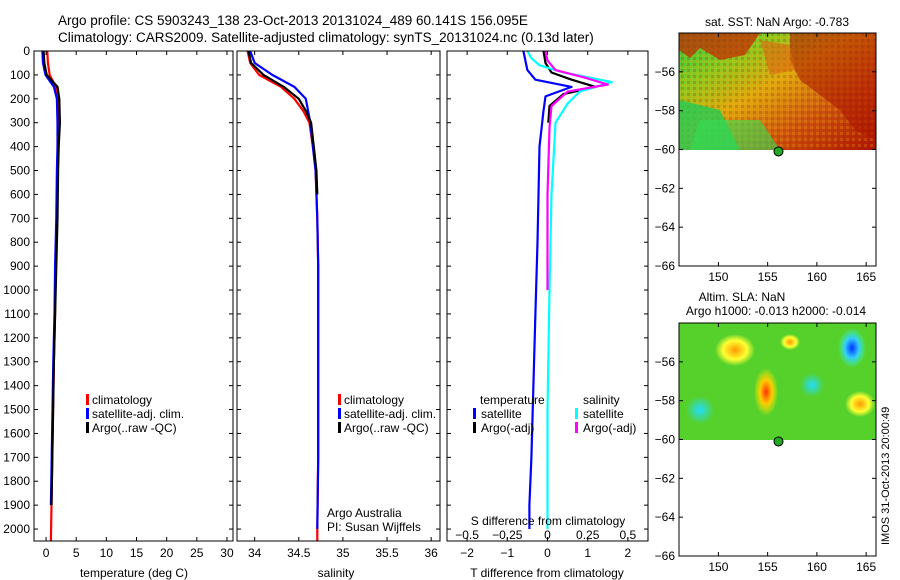 This screenshot has height=580, width=900. What do you see at coordinates (364, 513) in the screenshot?
I see `annotation-institution: Argo Australia` at bounding box center [364, 513].